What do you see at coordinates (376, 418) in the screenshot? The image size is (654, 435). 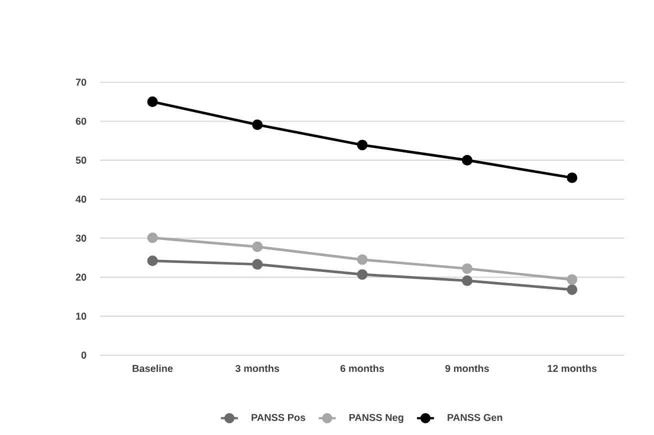 I see `legend-label: PANSS Neg` at bounding box center [376, 418].